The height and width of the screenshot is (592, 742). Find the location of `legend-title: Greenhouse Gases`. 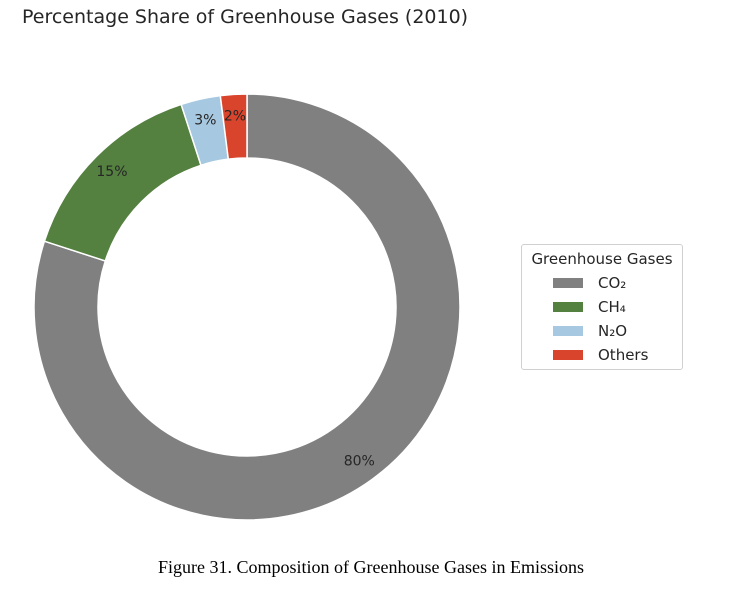

legend-title: Greenhouse Gases is located at coordinates (602, 259).